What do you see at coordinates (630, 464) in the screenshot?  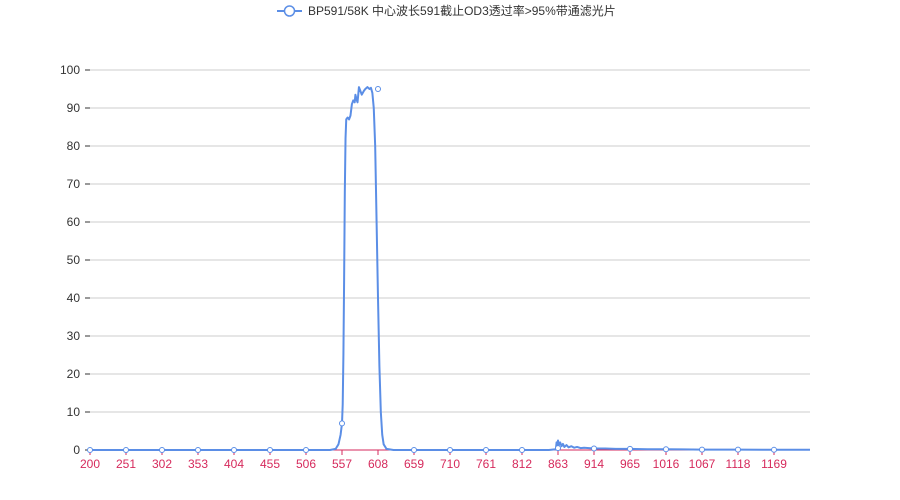 I see `x-tick-label: 965` at bounding box center [630, 464].